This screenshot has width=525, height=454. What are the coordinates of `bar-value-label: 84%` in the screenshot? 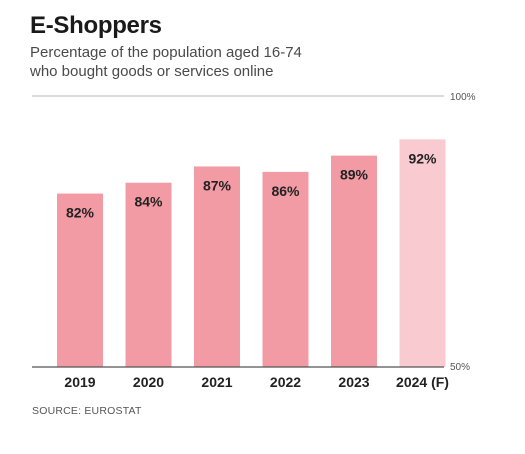 It's located at (148, 202).